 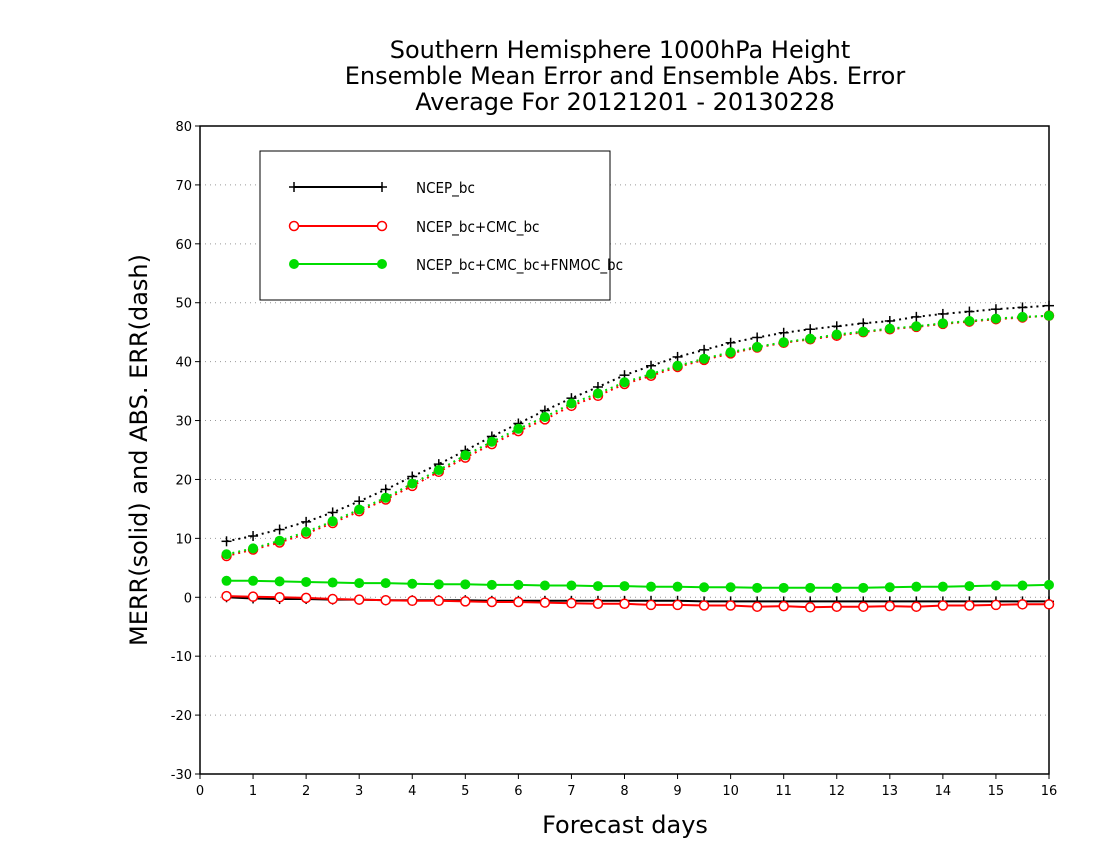 I want to click on chart-title-line-3: Average For 20121201 - 20130228, so click(x=625, y=102).